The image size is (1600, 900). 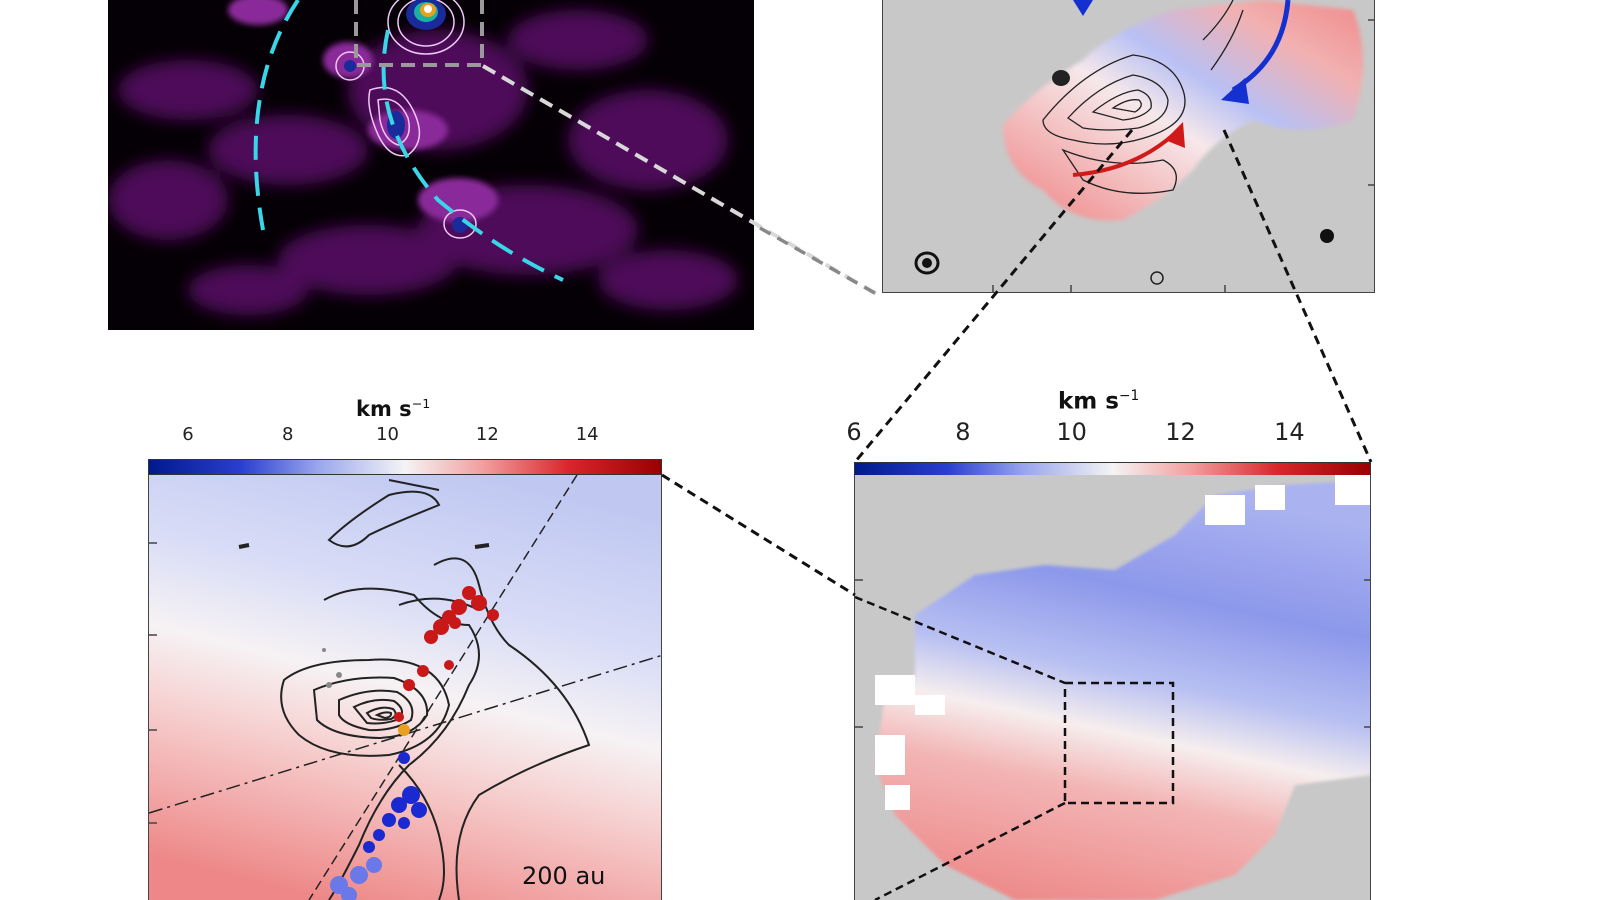 What do you see at coordinates (487, 434) in the screenshot?
I see `colorbar-left-tick-12: 12` at bounding box center [487, 434].